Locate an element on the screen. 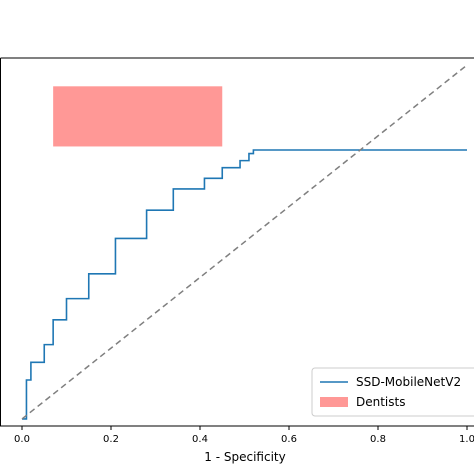 The image size is (474, 474). legend-label: Dentists is located at coordinates (380, 402).